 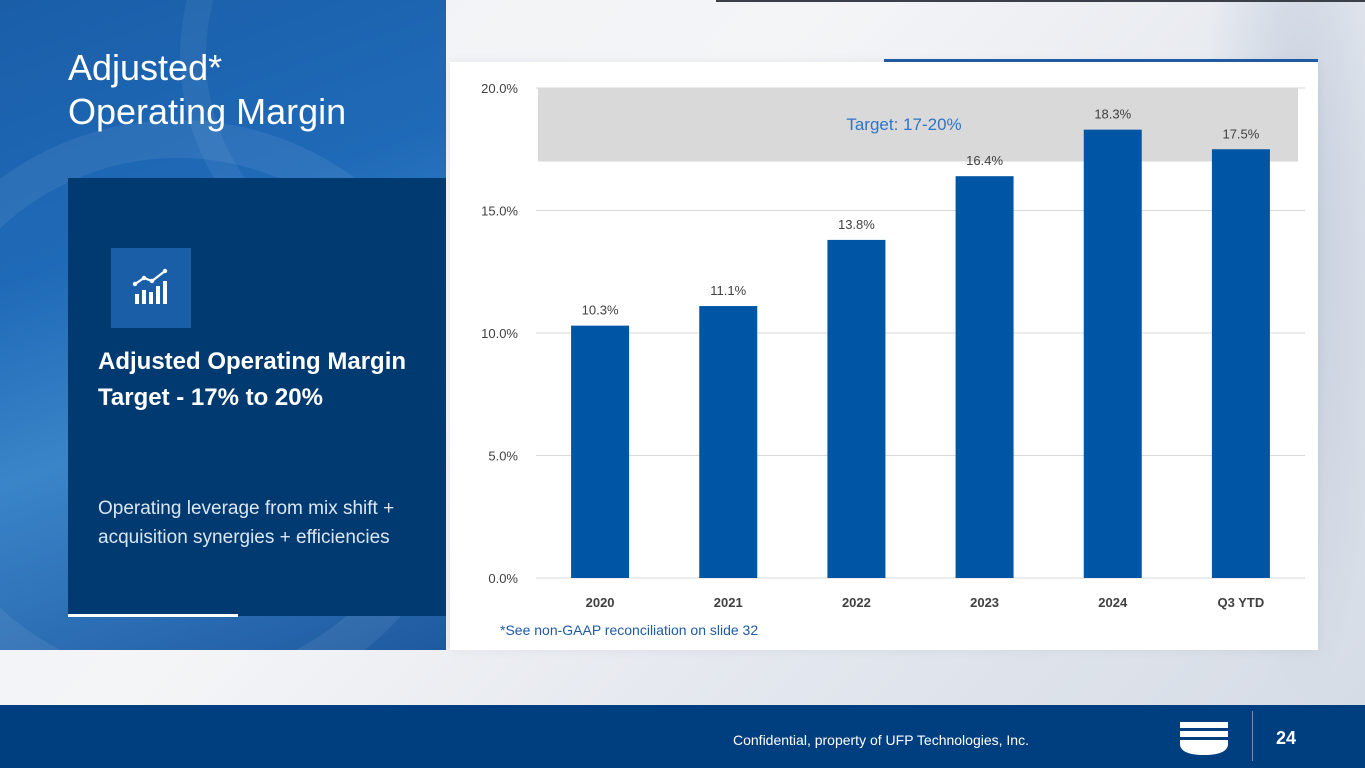 What do you see at coordinates (499, 333) in the screenshot?
I see `y-tick-label: 10.0%` at bounding box center [499, 333].